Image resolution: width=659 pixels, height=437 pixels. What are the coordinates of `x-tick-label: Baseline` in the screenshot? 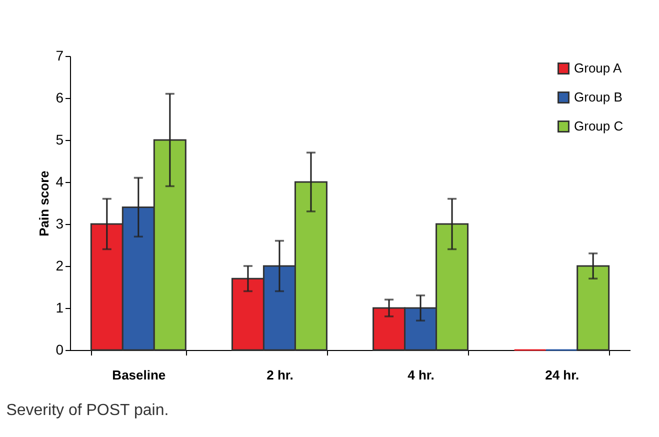 It's located at (139, 375).